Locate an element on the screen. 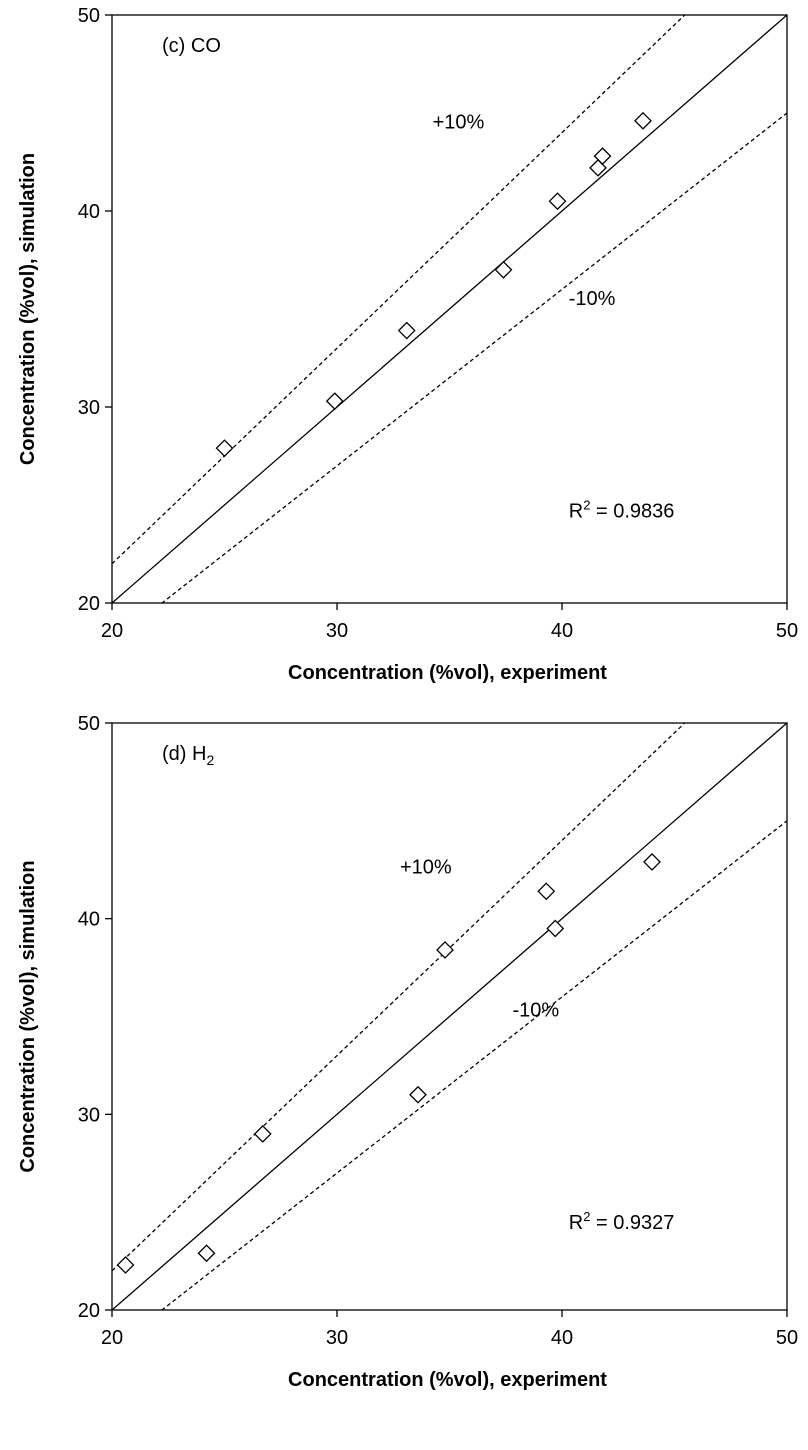 This screenshot has height=1450, width=808. r-squared-value: = 0.9836 is located at coordinates (632, 512).